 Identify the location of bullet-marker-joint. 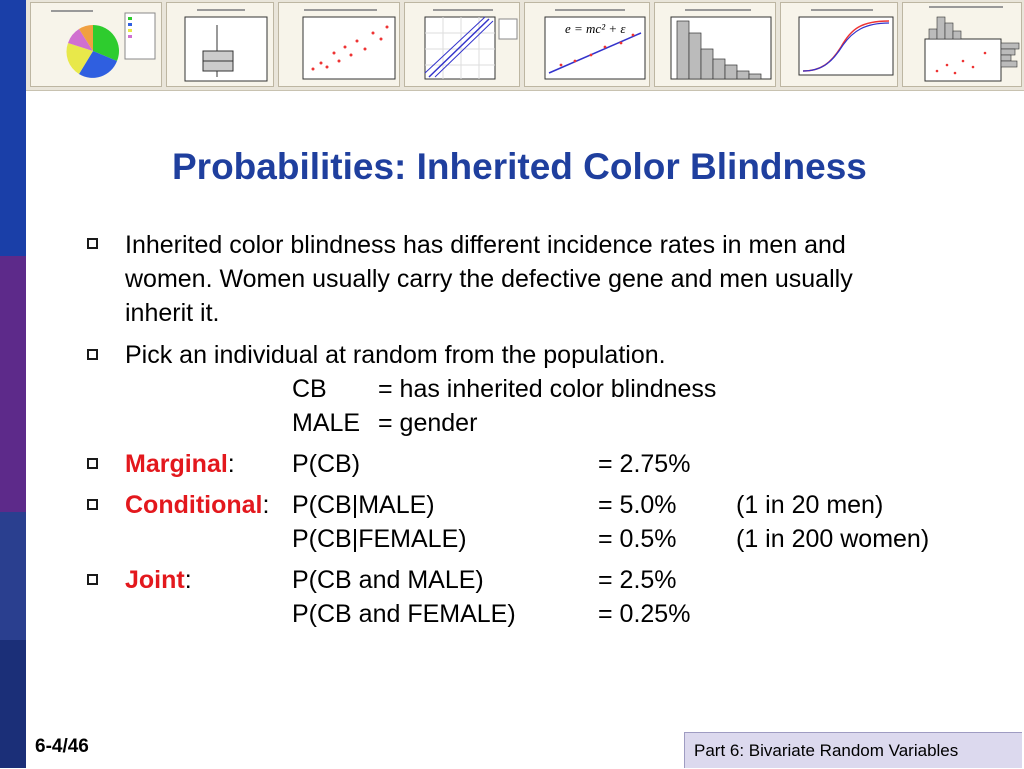
(92, 579).